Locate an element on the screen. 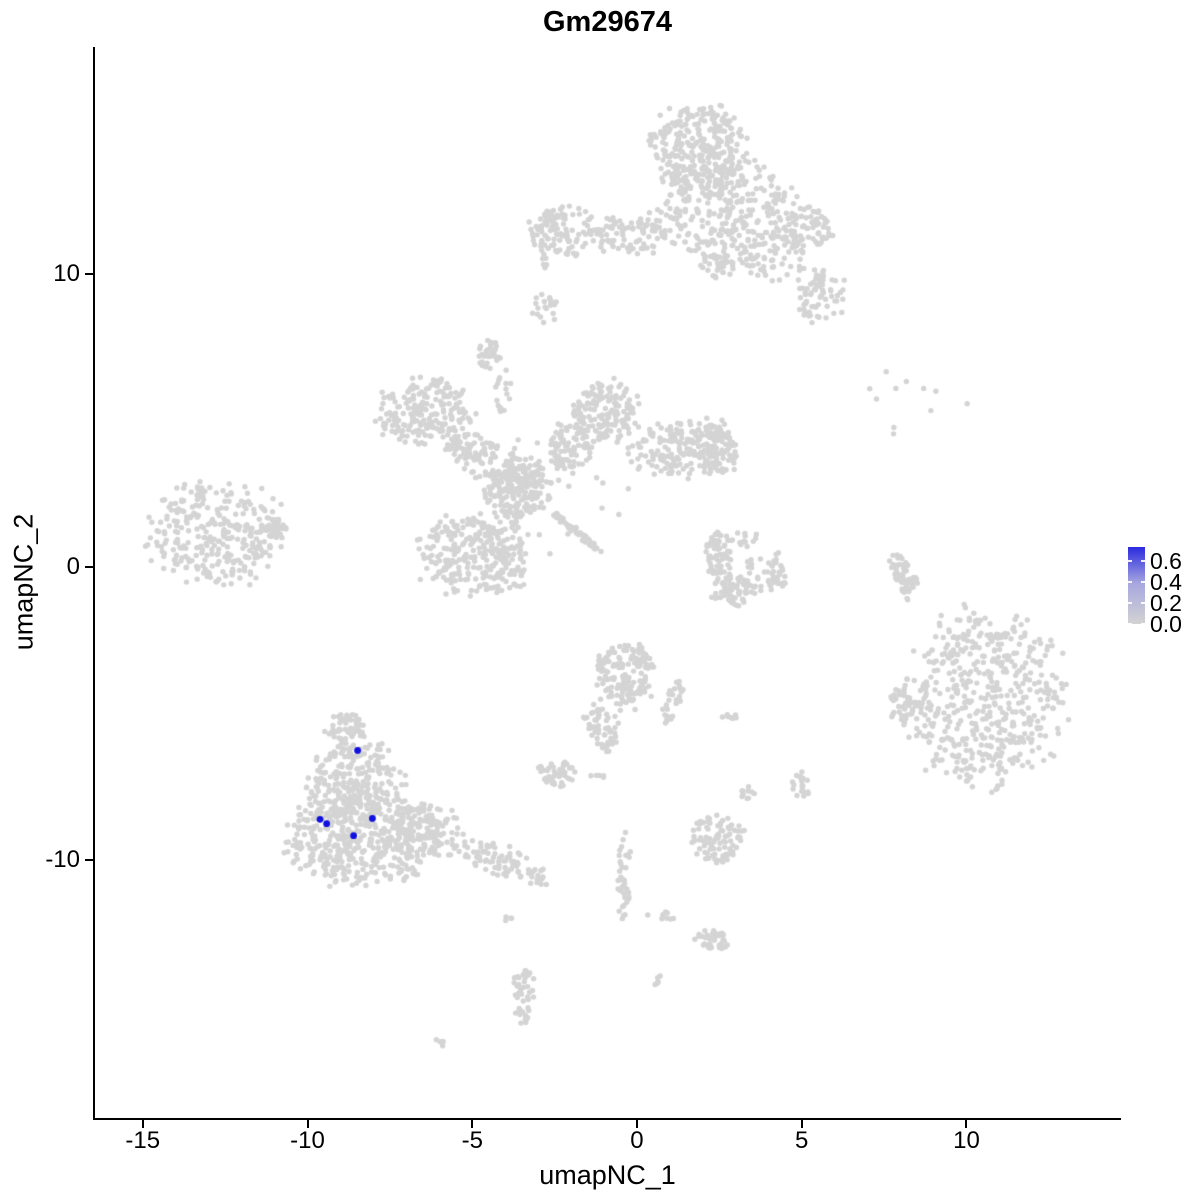 The height and width of the screenshot is (1200, 1200). x-axis-title: umapNC_1 is located at coordinates (607, 1175).